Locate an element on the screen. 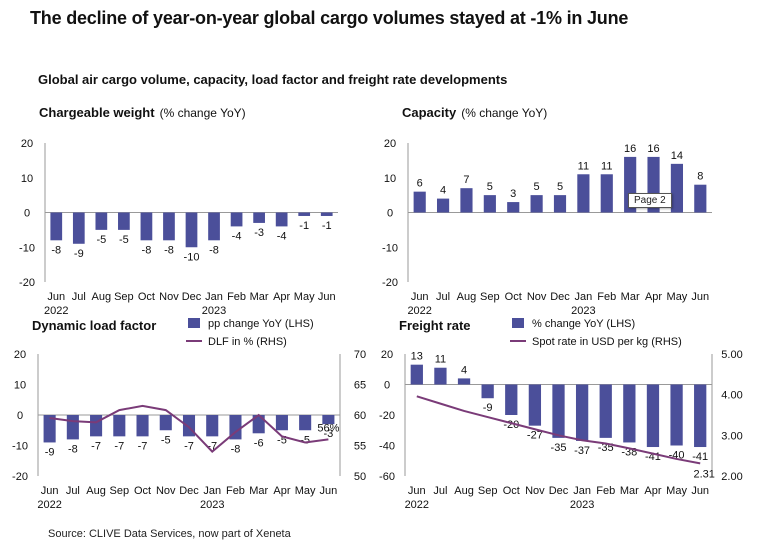  chart-title: Dynamic load factor is located at coordinates (94, 325).